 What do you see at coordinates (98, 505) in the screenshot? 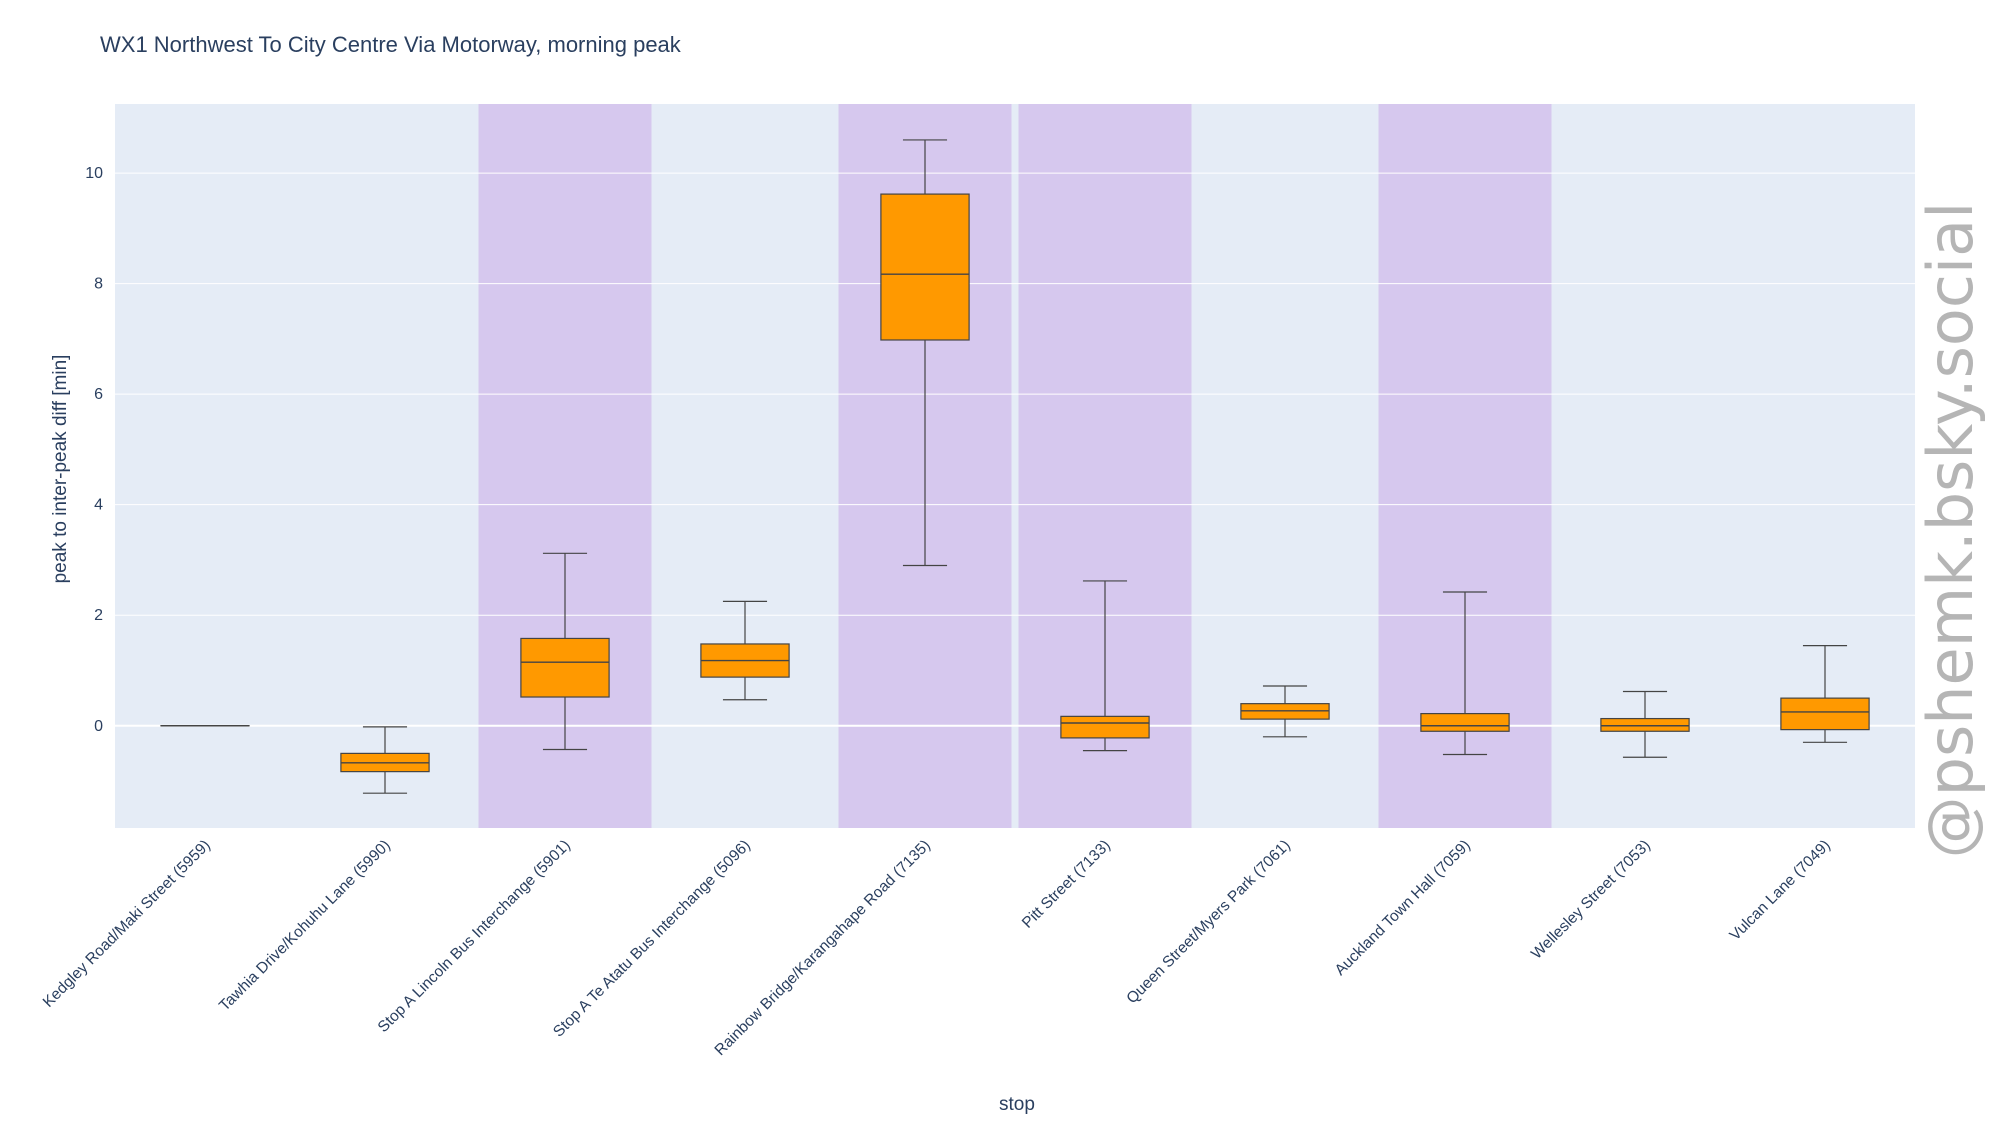
I see `y-tick-label: 4` at bounding box center [98, 505].